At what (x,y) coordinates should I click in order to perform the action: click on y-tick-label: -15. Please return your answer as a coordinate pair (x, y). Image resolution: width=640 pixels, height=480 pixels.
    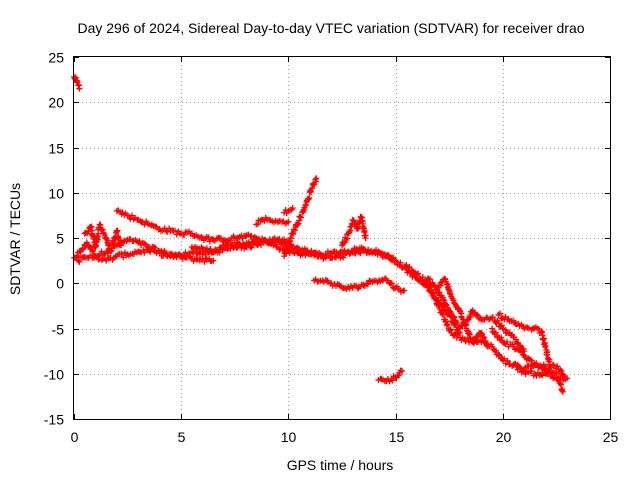
    Looking at the image, I should click on (54, 420).